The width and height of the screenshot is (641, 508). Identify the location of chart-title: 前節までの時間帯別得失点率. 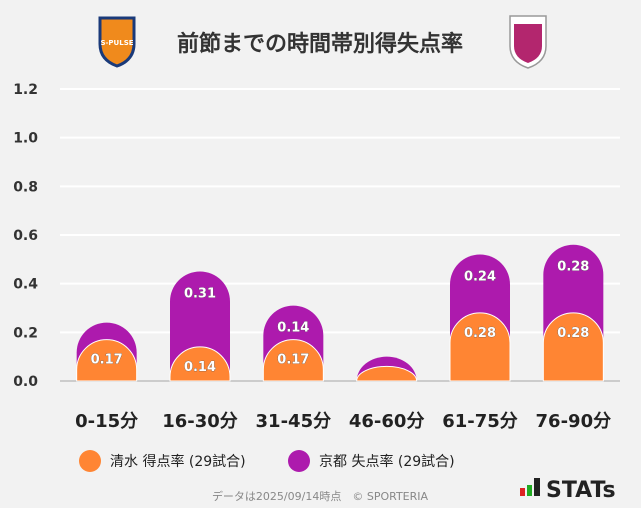
(320, 44).